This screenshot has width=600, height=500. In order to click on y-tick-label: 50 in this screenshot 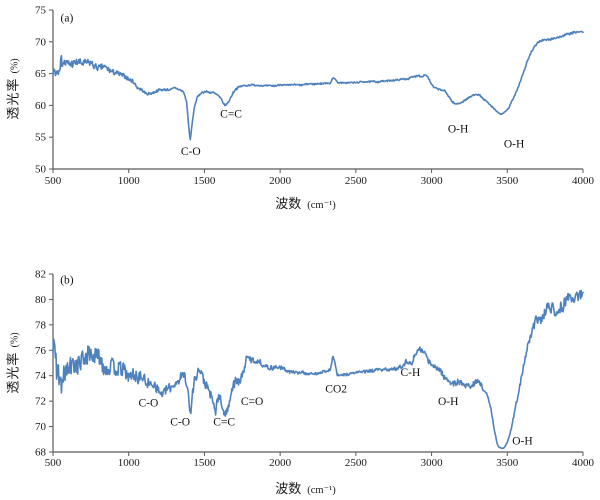, I will do `click(41, 170)`.